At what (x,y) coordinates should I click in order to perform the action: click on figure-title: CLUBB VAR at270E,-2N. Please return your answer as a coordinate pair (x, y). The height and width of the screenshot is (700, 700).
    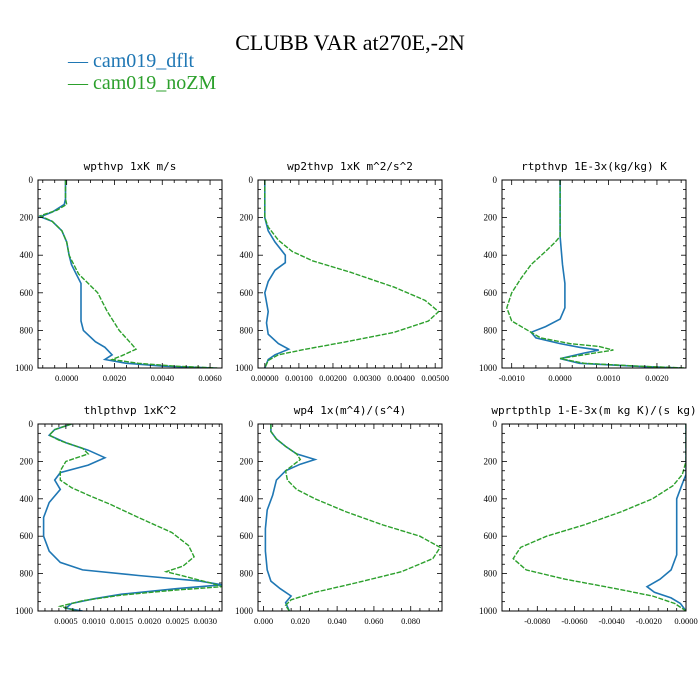
    Looking at the image, I should click on (350, 42).